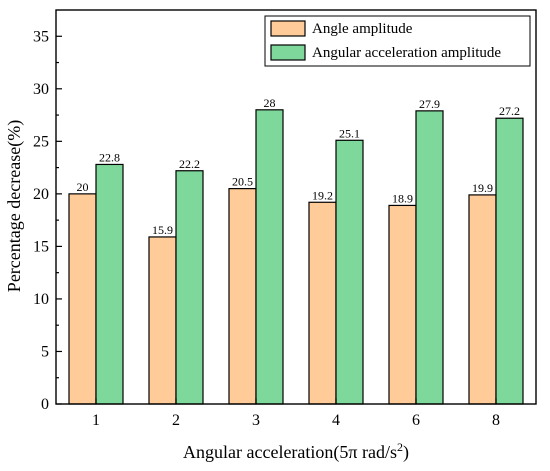 Image resolution: width=550 pixels, height=471 pixels. Describe the element at coordinates (109, 157) in the screenshot. I see `data-label-angular-acceleration-amplitude-1: 22.8` at that location.